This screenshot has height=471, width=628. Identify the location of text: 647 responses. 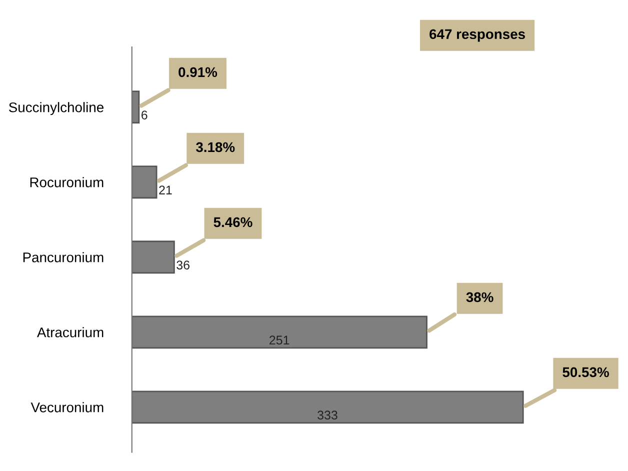
(477, 35).